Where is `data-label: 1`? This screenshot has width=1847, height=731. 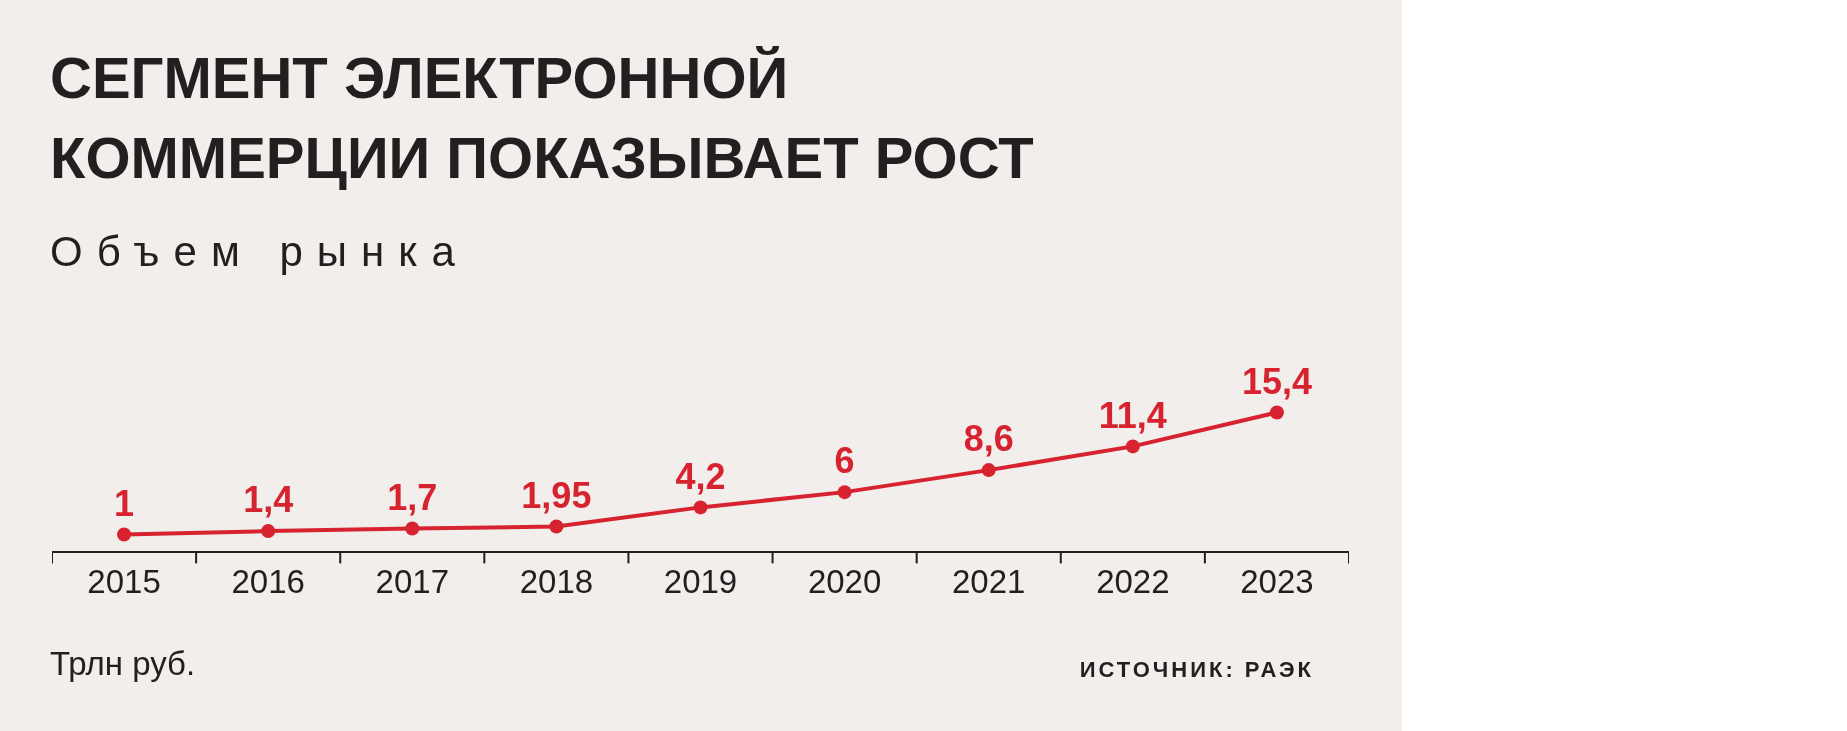 data-label: 1 is located at coordinates (124, 503).